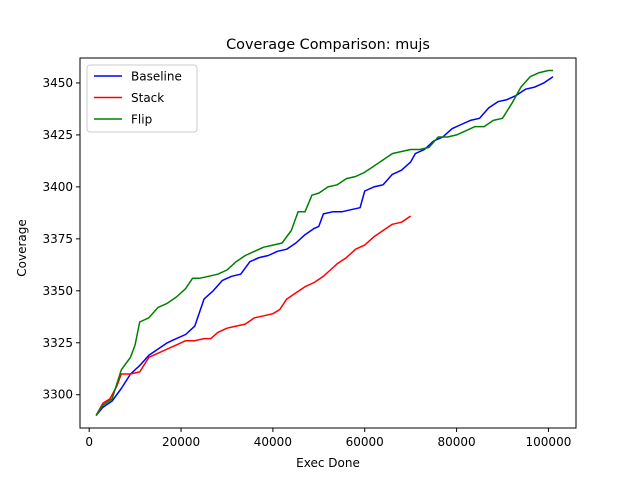  I want to click on x-axis-label: Exec Done, so click(328, 463).